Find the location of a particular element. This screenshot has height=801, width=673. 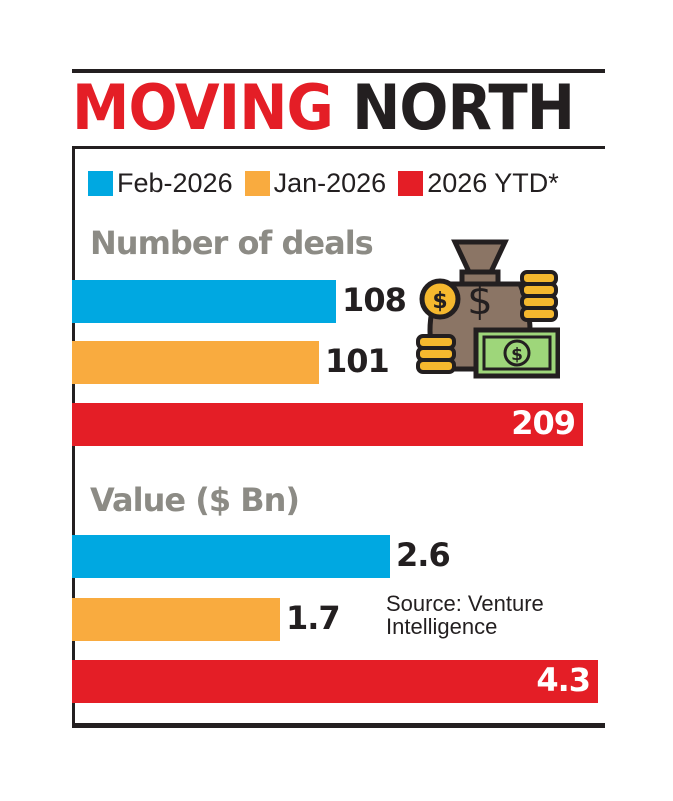

legend-label: 2026 YTD* is located at coordinates (493, 183).